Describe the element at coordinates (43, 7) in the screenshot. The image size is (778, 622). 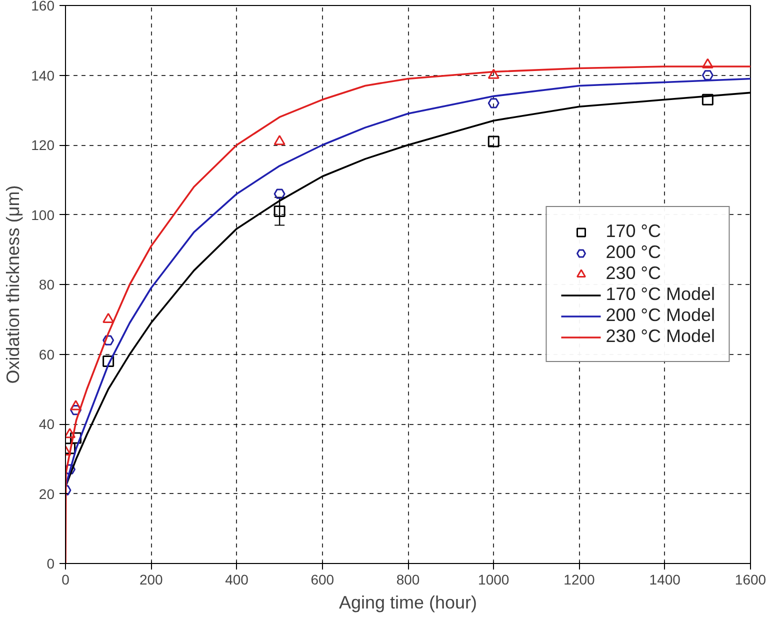
I see `y-tick-label: 160` at that location.